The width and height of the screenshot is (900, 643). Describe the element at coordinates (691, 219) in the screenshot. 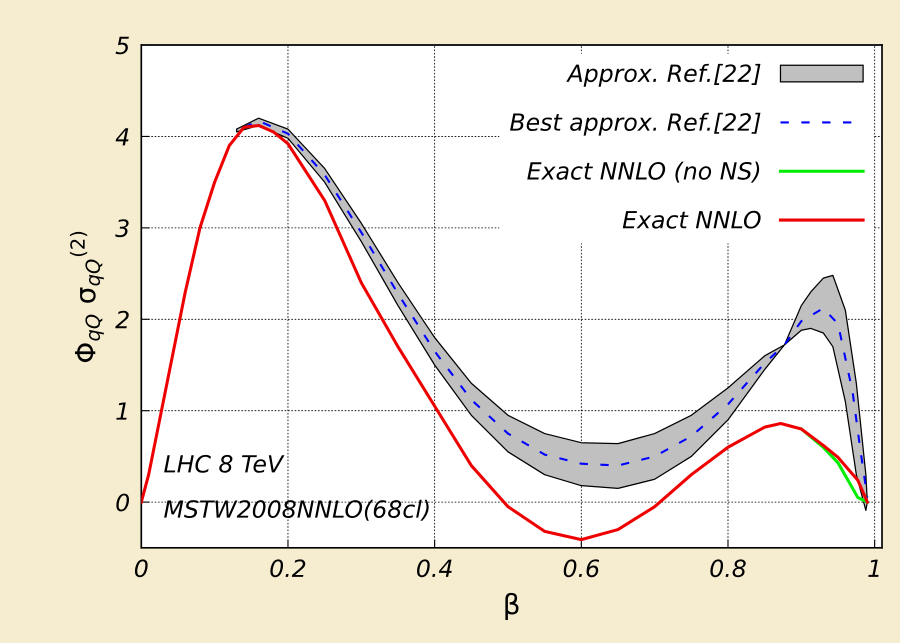

I see `legend-label: Exact NNLO` at that location.